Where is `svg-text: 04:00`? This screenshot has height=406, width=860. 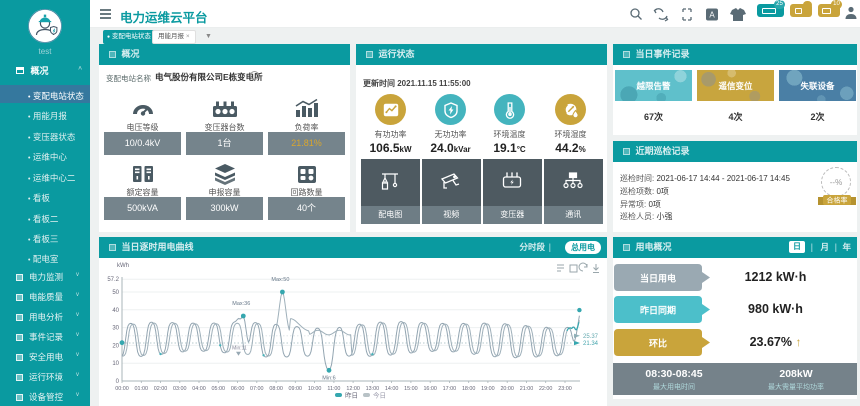 svg-text: 04:00 is located at coordinates (199, 389).